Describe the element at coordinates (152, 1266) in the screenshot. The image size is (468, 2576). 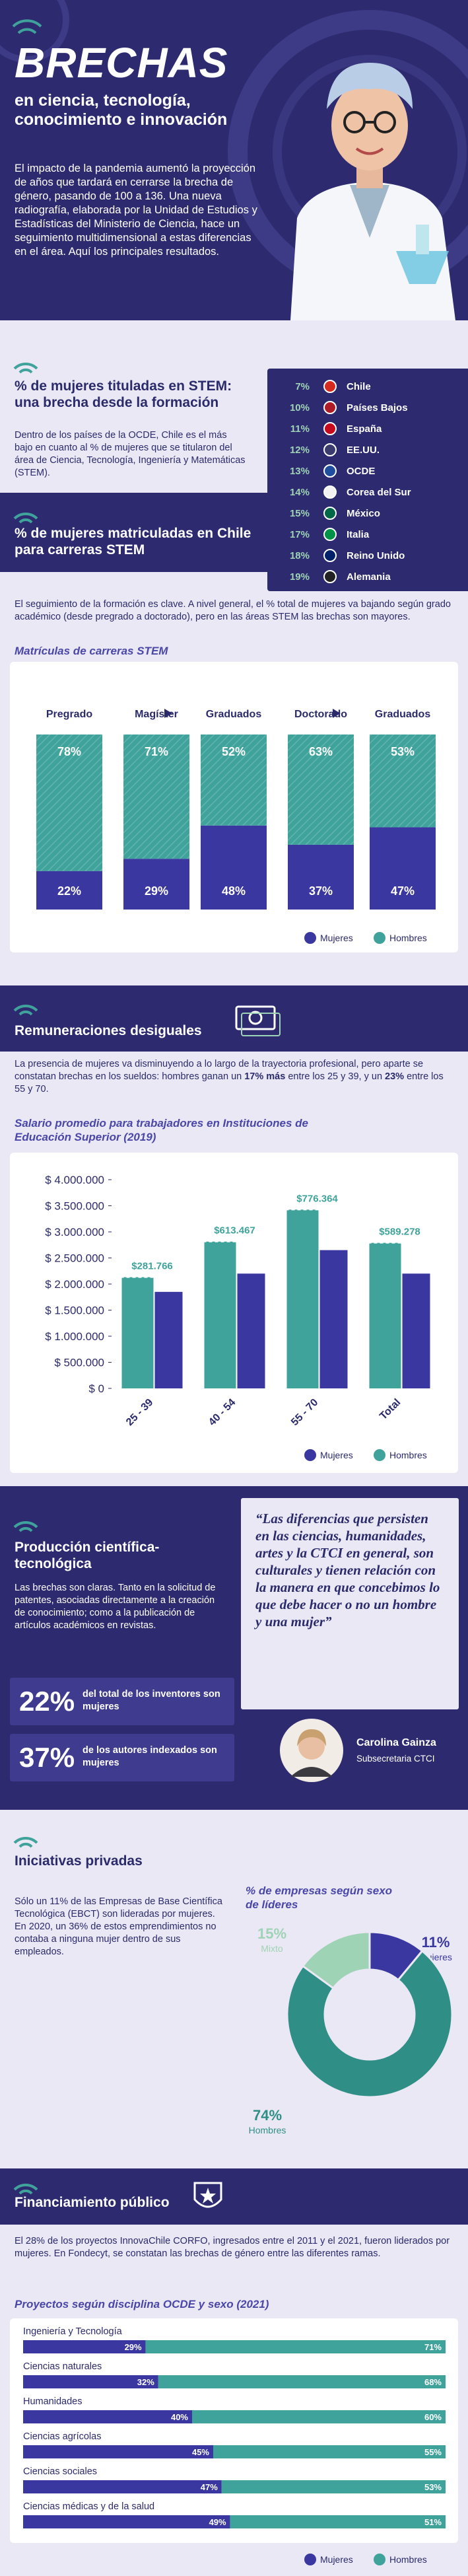
I see `gap-label: $281.766` at that location.